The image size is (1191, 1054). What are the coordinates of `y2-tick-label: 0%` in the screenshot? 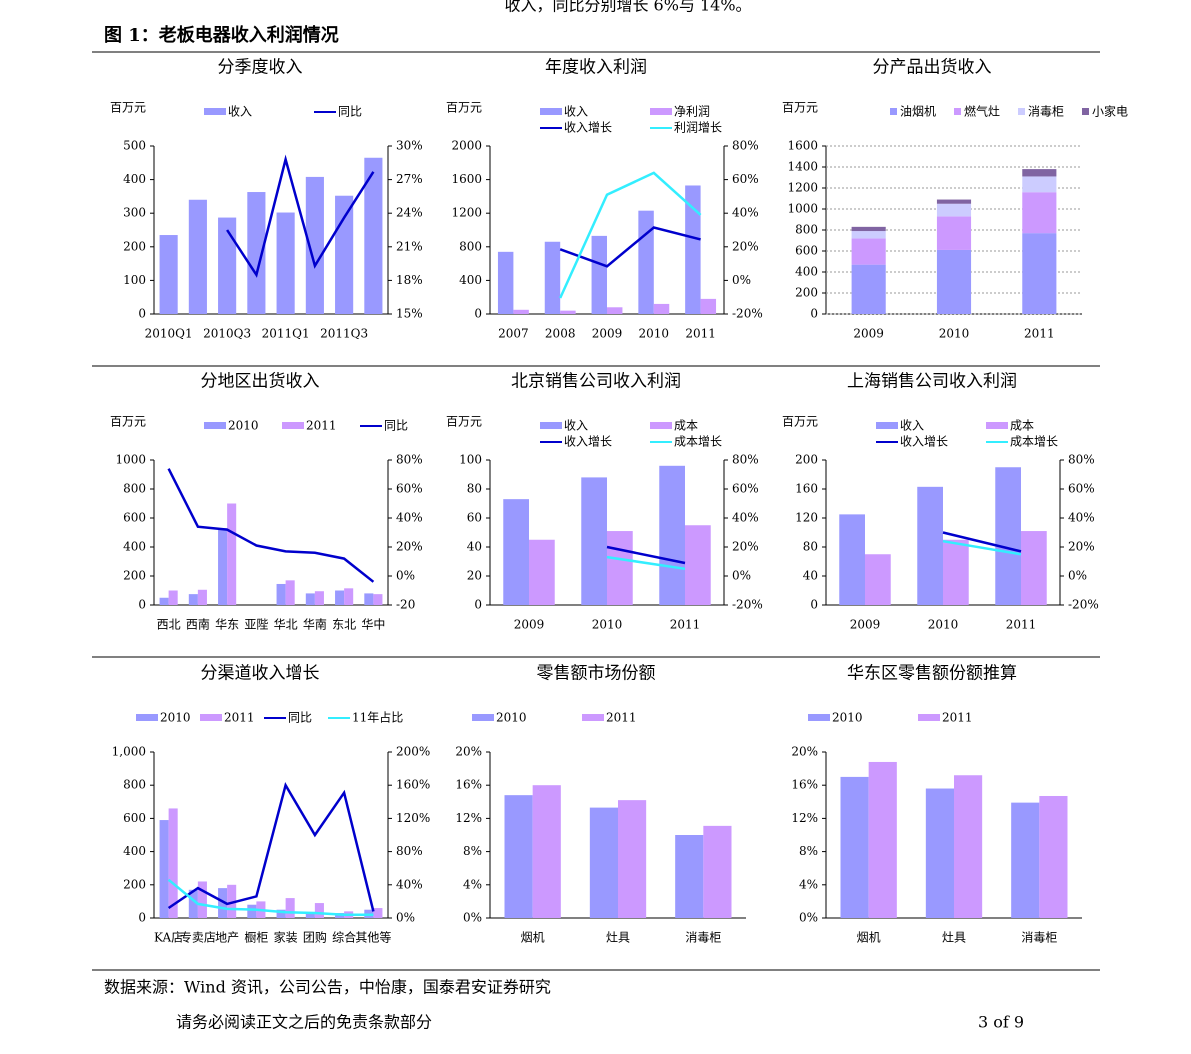 It's located at (741, 576).